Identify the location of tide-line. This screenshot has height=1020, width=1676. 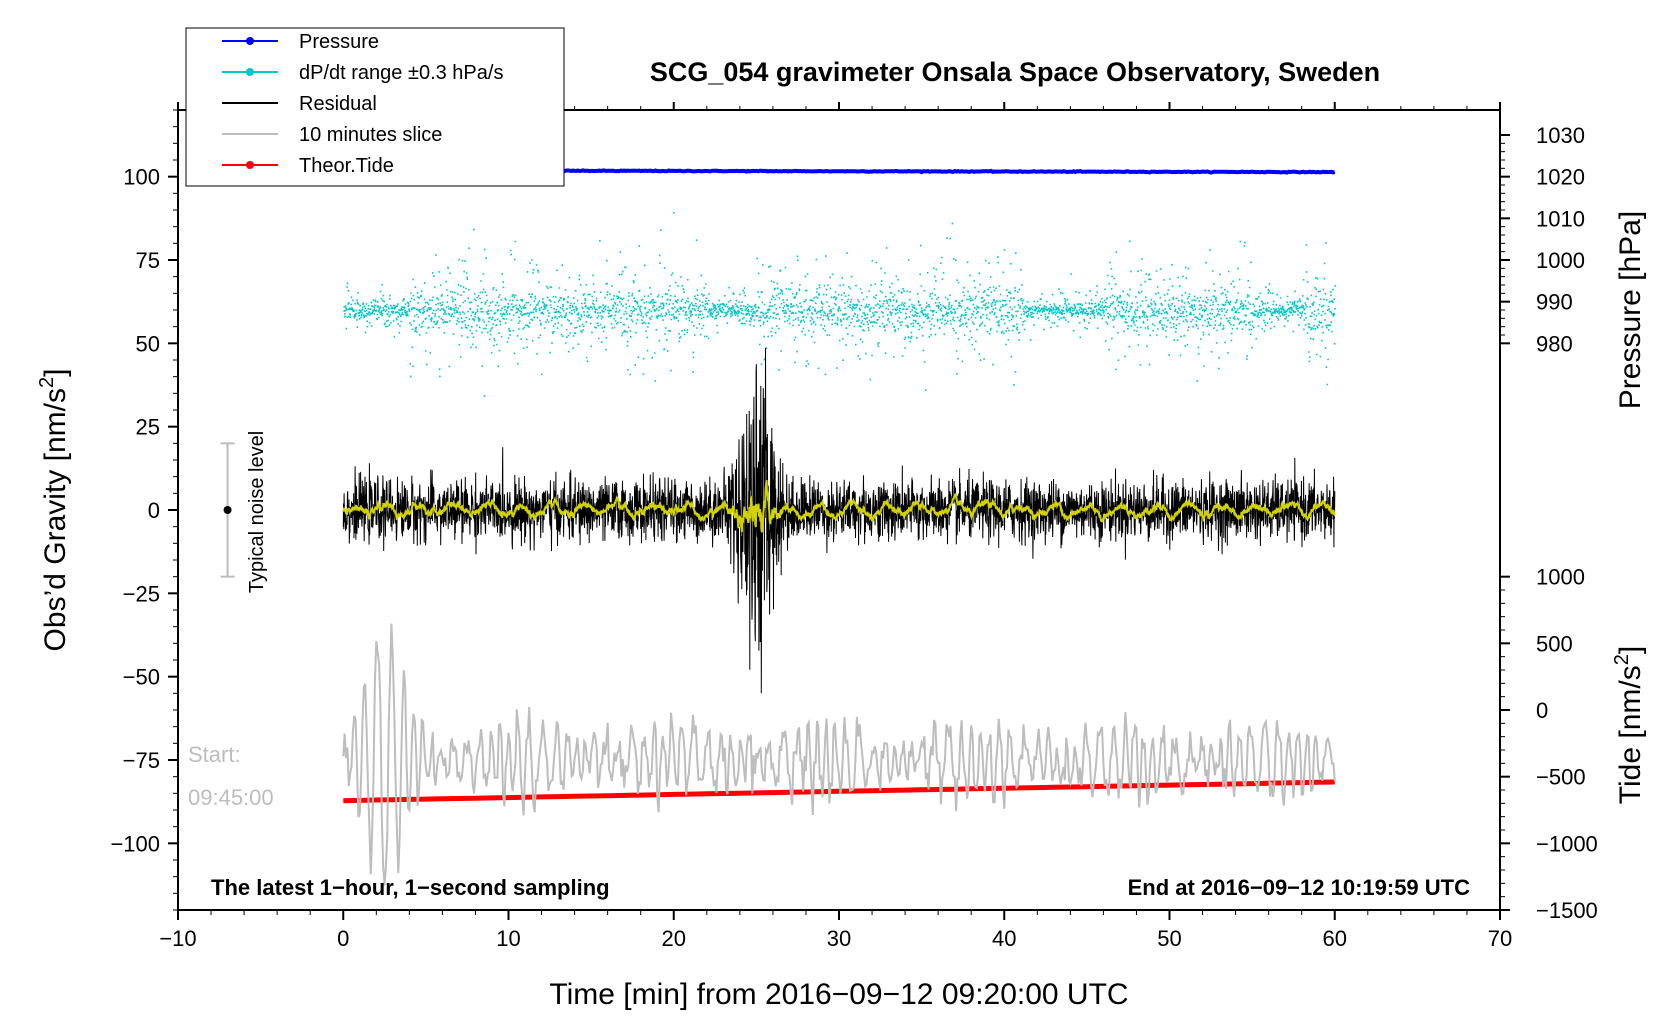
(839, 791).